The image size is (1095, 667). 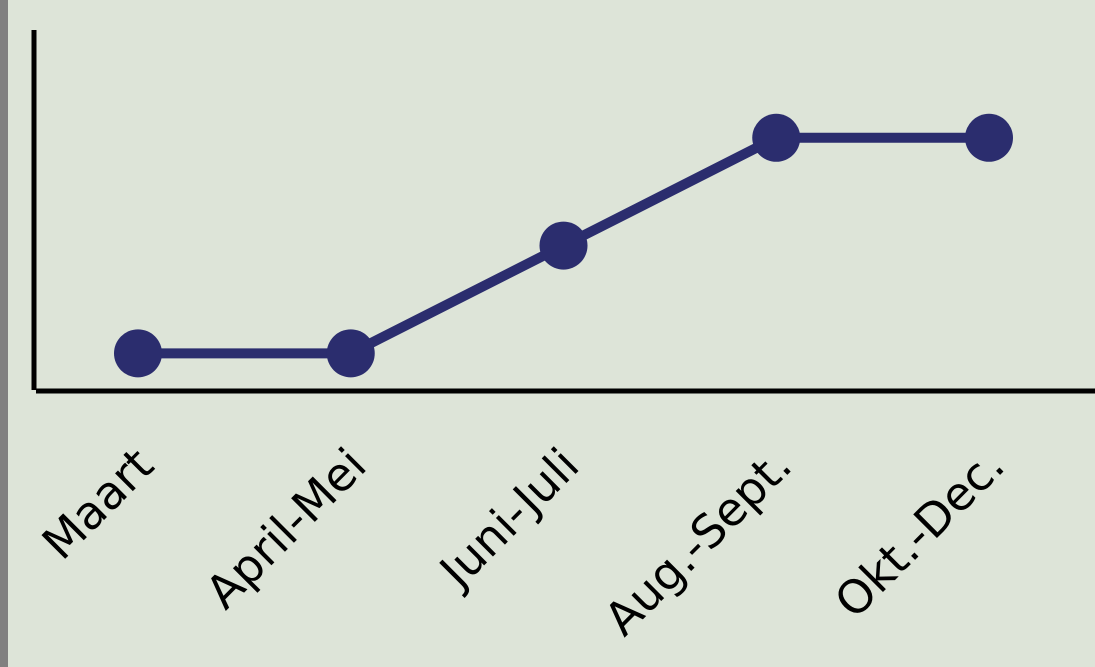 What do you see at coordinates (919, 533) in the screenshot?
I see `x-tick-label: Okt.-Dec.` at bounding box center [919, 533].